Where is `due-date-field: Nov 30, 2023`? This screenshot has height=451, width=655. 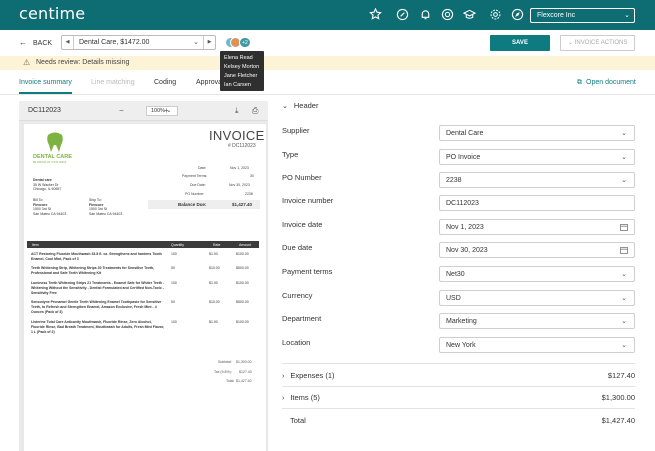 due-date-field: Nov 30, 2023 is located at coordinates (537, 250).